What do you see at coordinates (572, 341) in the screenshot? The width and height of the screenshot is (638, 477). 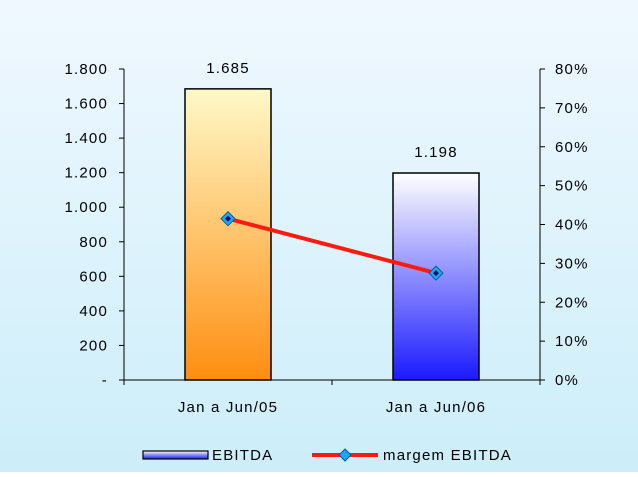 I see `y-right-tick-label: 10%` at bounding box center [572, 341].